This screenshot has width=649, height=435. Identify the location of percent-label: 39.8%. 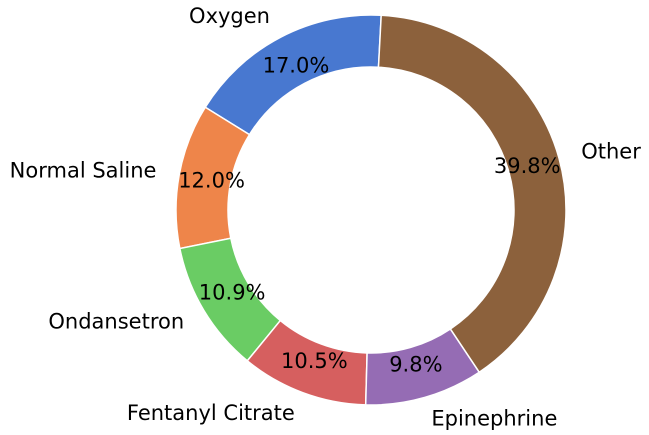
(527, 166).